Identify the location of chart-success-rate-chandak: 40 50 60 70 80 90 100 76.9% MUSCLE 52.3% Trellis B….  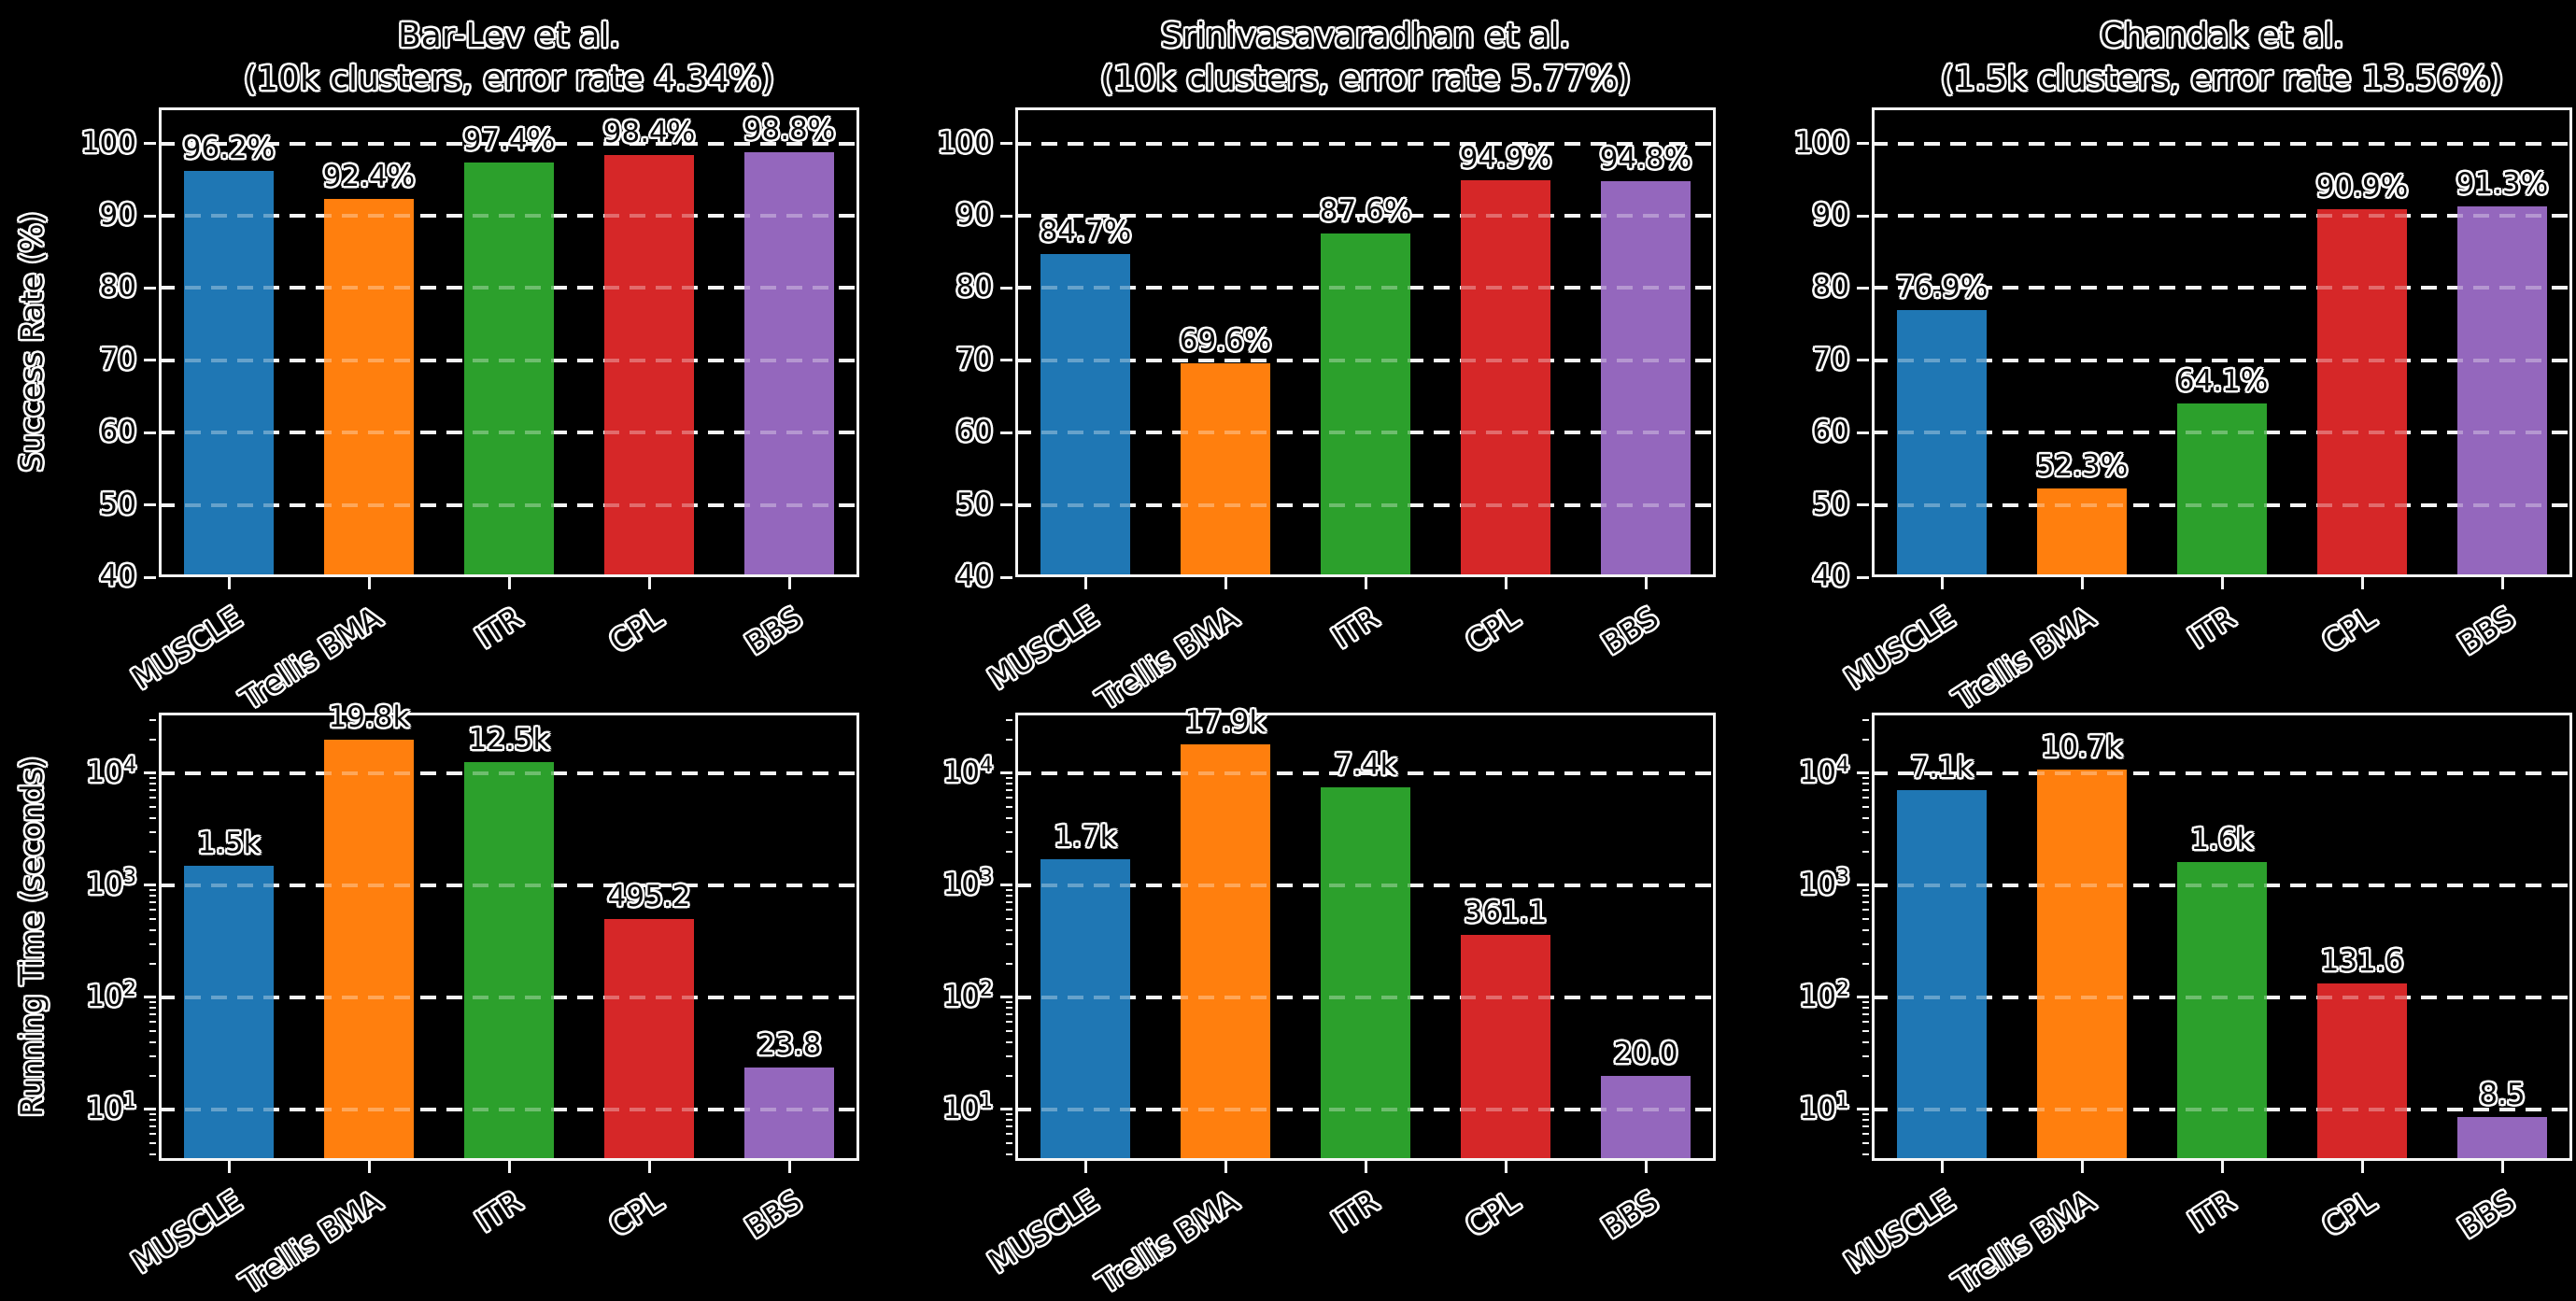
(2183, 412).